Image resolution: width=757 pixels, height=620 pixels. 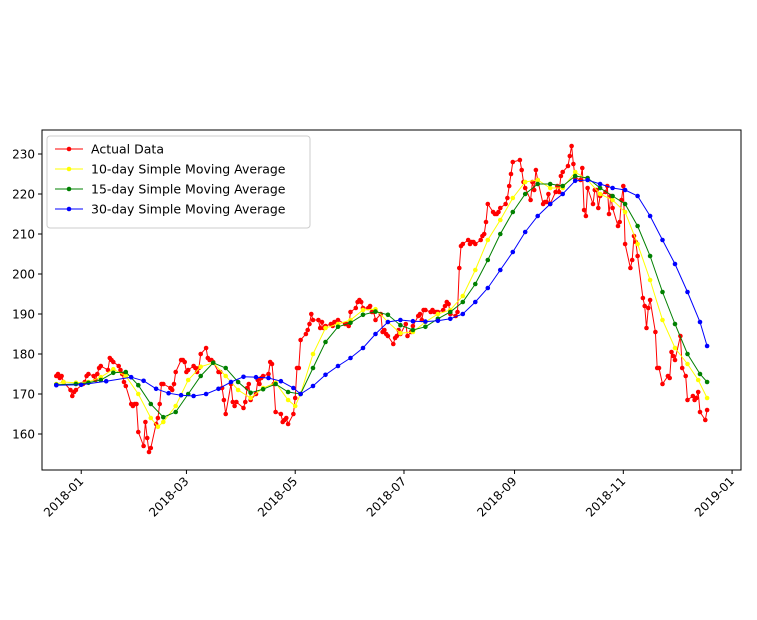 I want to click on y-tick-label: 190, so click(x=23, y=315).